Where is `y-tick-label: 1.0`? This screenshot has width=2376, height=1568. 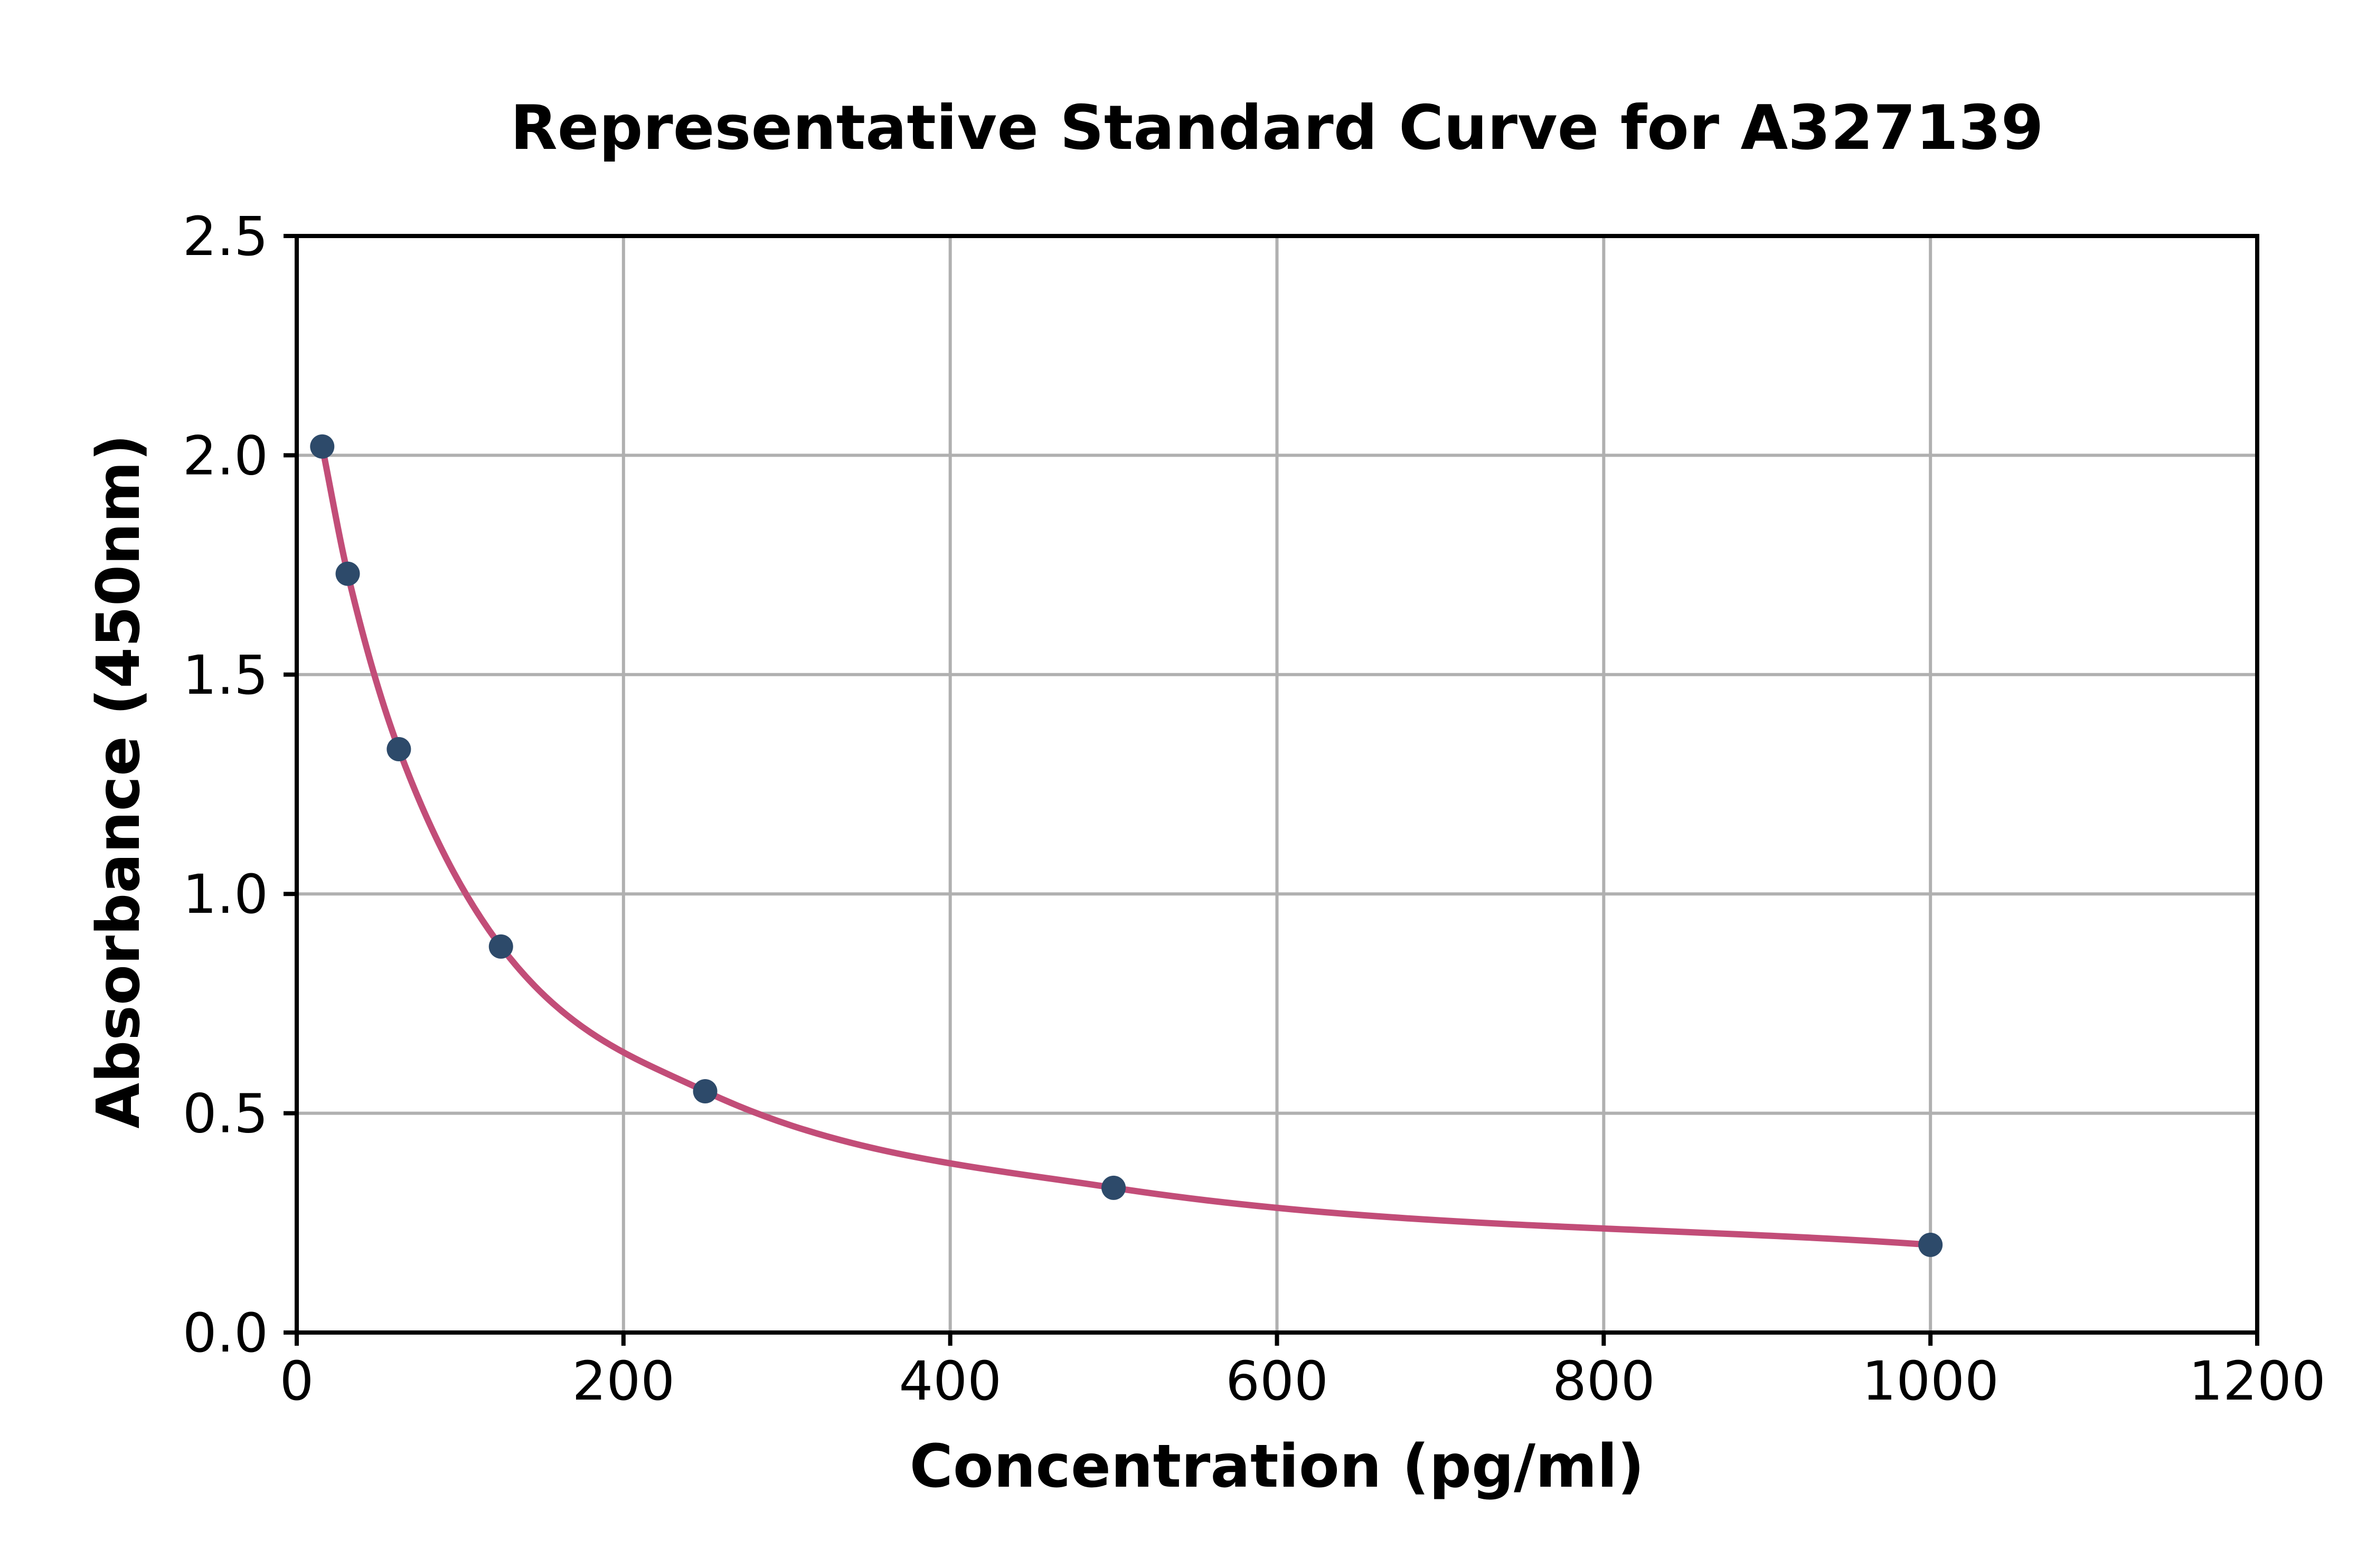 y-tick-label: 1.0 is located at coordinates (226, 894).